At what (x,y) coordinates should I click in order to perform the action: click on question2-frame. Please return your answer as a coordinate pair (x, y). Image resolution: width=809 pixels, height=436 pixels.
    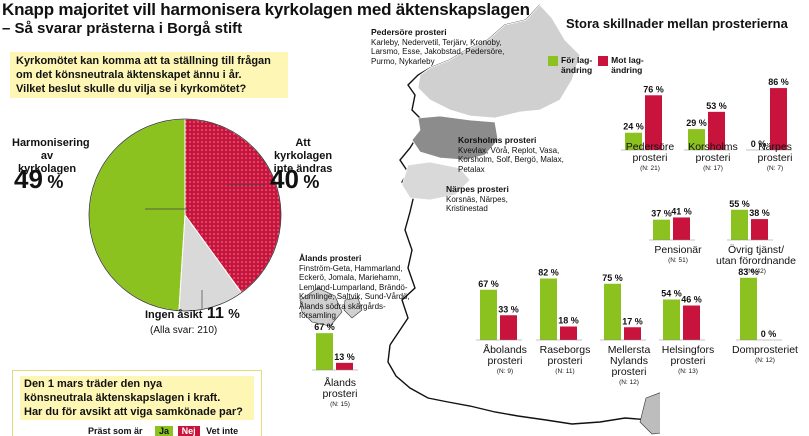
    Looking at the image, I should click on (137, 403).